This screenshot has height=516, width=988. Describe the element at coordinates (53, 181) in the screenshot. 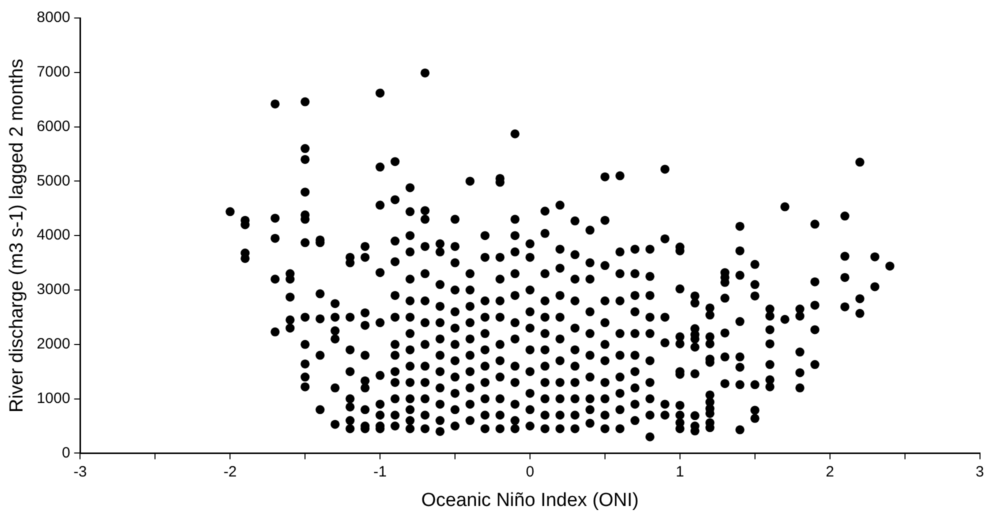

I see `y-tick-label: 5000` at that location.